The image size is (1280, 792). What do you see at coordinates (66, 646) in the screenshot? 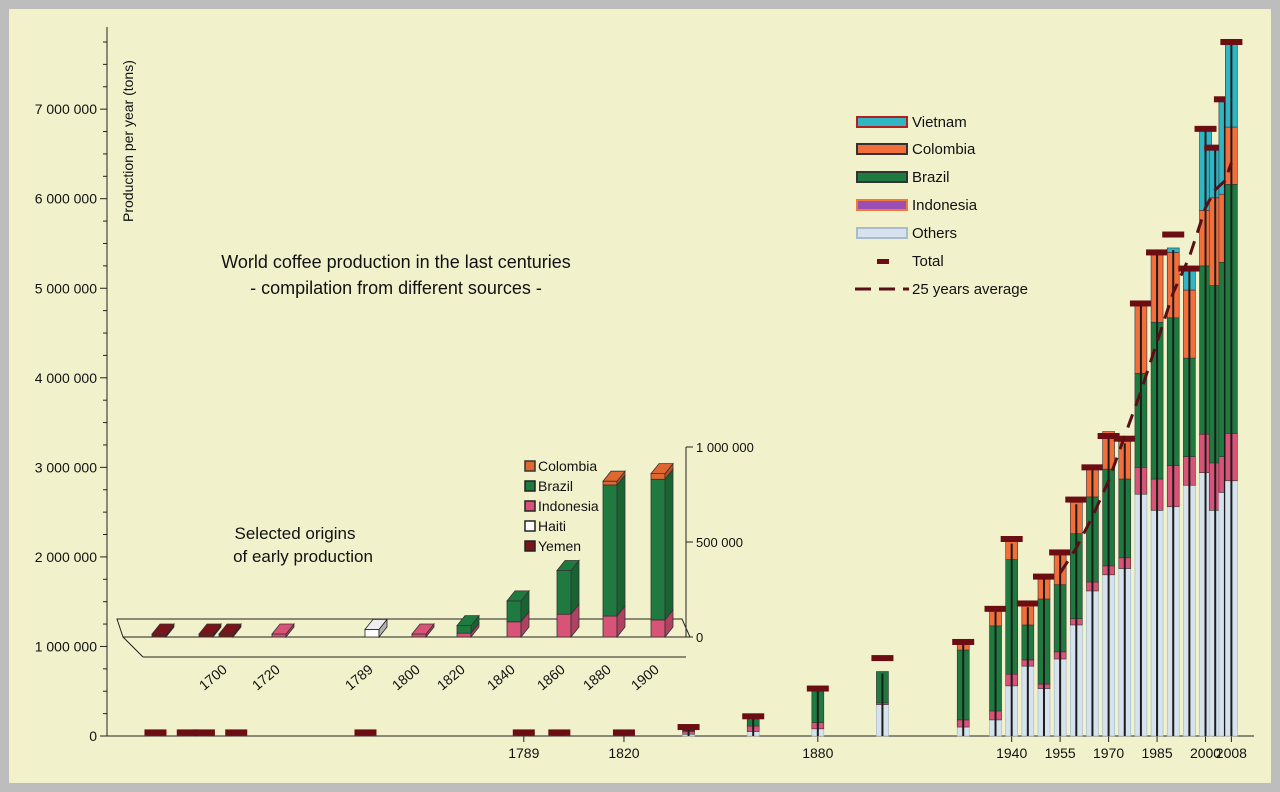
I see `y-tick-label: 1 000 000` at bounding box center [66, 646].